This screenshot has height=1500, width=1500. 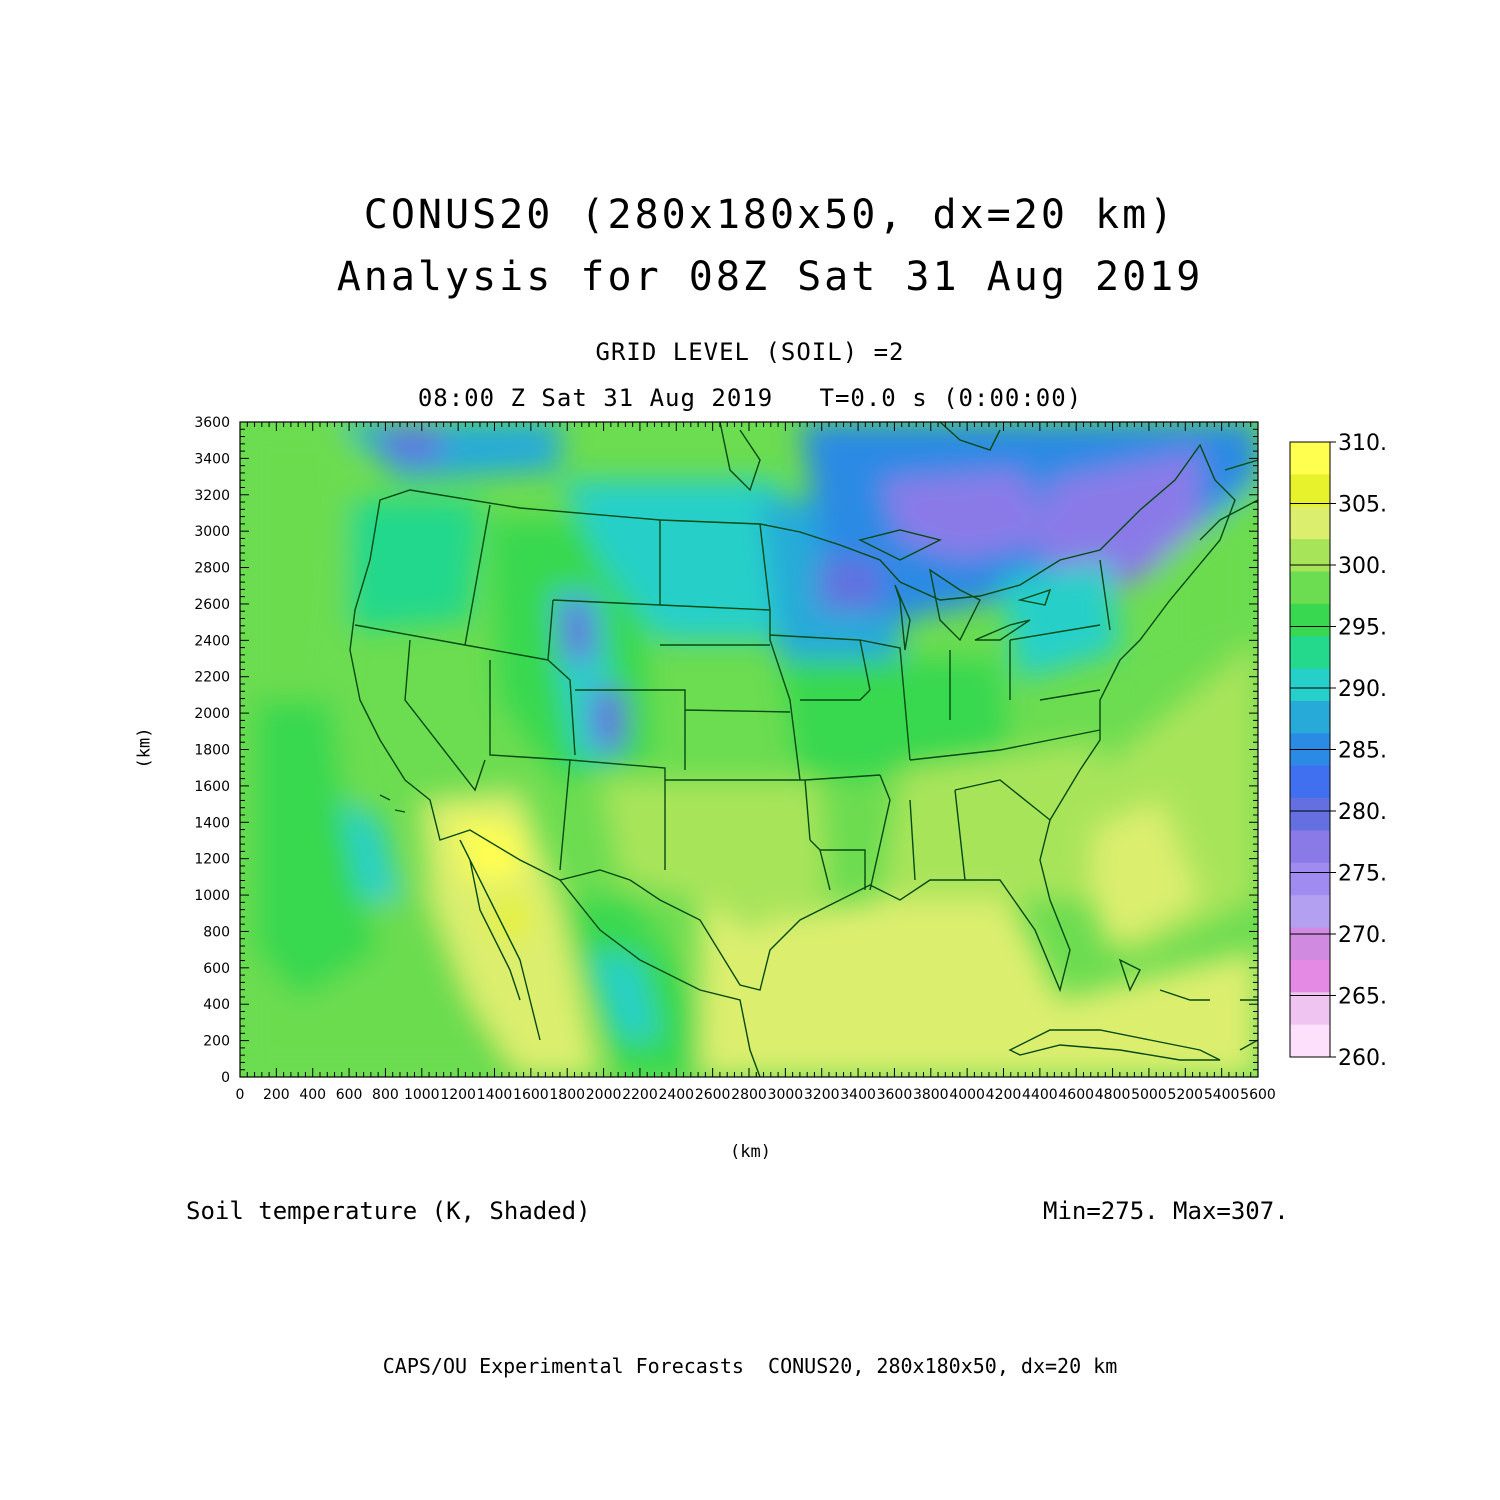 What do you see at coordinates (1166, 1211) in the screenshot?
I see `min-max-label: Min=275. Max=307.` at bounding box center [1166, 1211].